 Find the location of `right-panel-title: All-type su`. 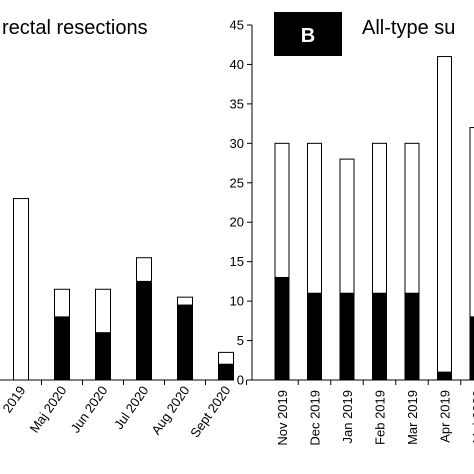

right-panel-title: All-type su is located at coordinates (408, 28).